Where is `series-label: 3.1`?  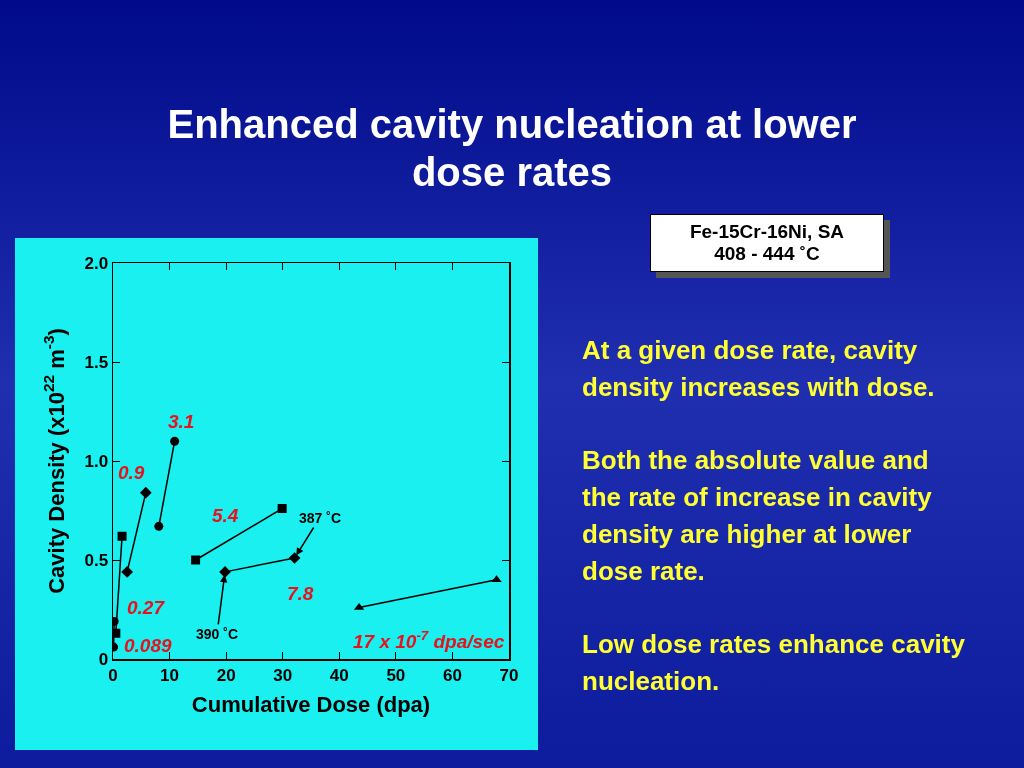 series-label: 3.1 is located at coordinates (181, 421).